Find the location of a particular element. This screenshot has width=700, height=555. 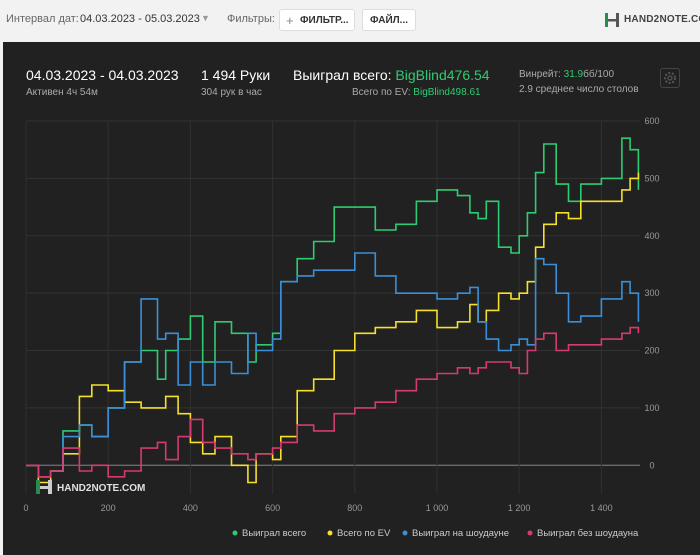

legend-label: Выиграл всего is located at coordinates (274, 533).